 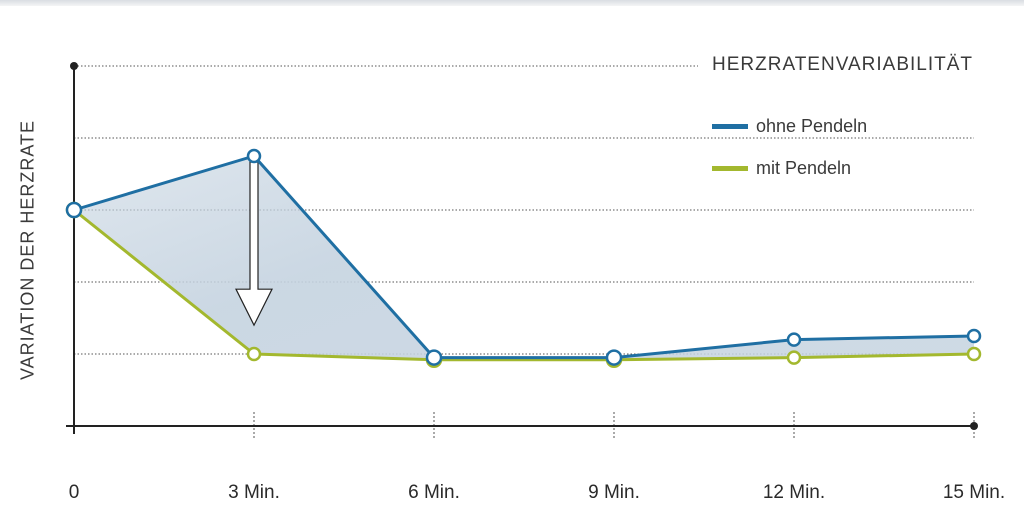 I want to click on legend-item-ohne-pendeln: ohne Pendeln, so click(x=789, y=126).